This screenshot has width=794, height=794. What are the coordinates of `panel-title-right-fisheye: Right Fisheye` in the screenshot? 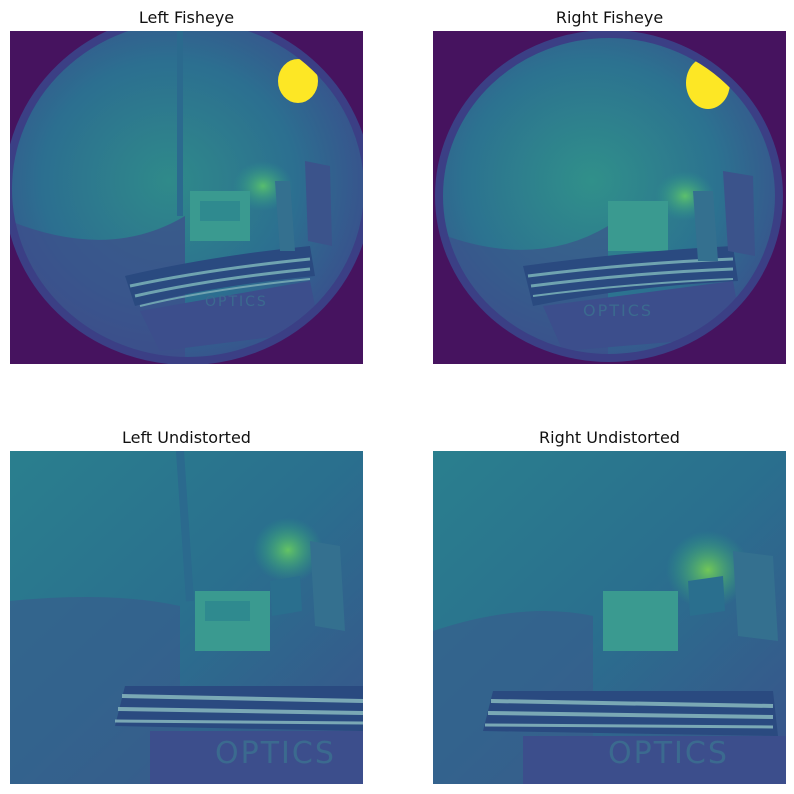 It's located at (609, 17).